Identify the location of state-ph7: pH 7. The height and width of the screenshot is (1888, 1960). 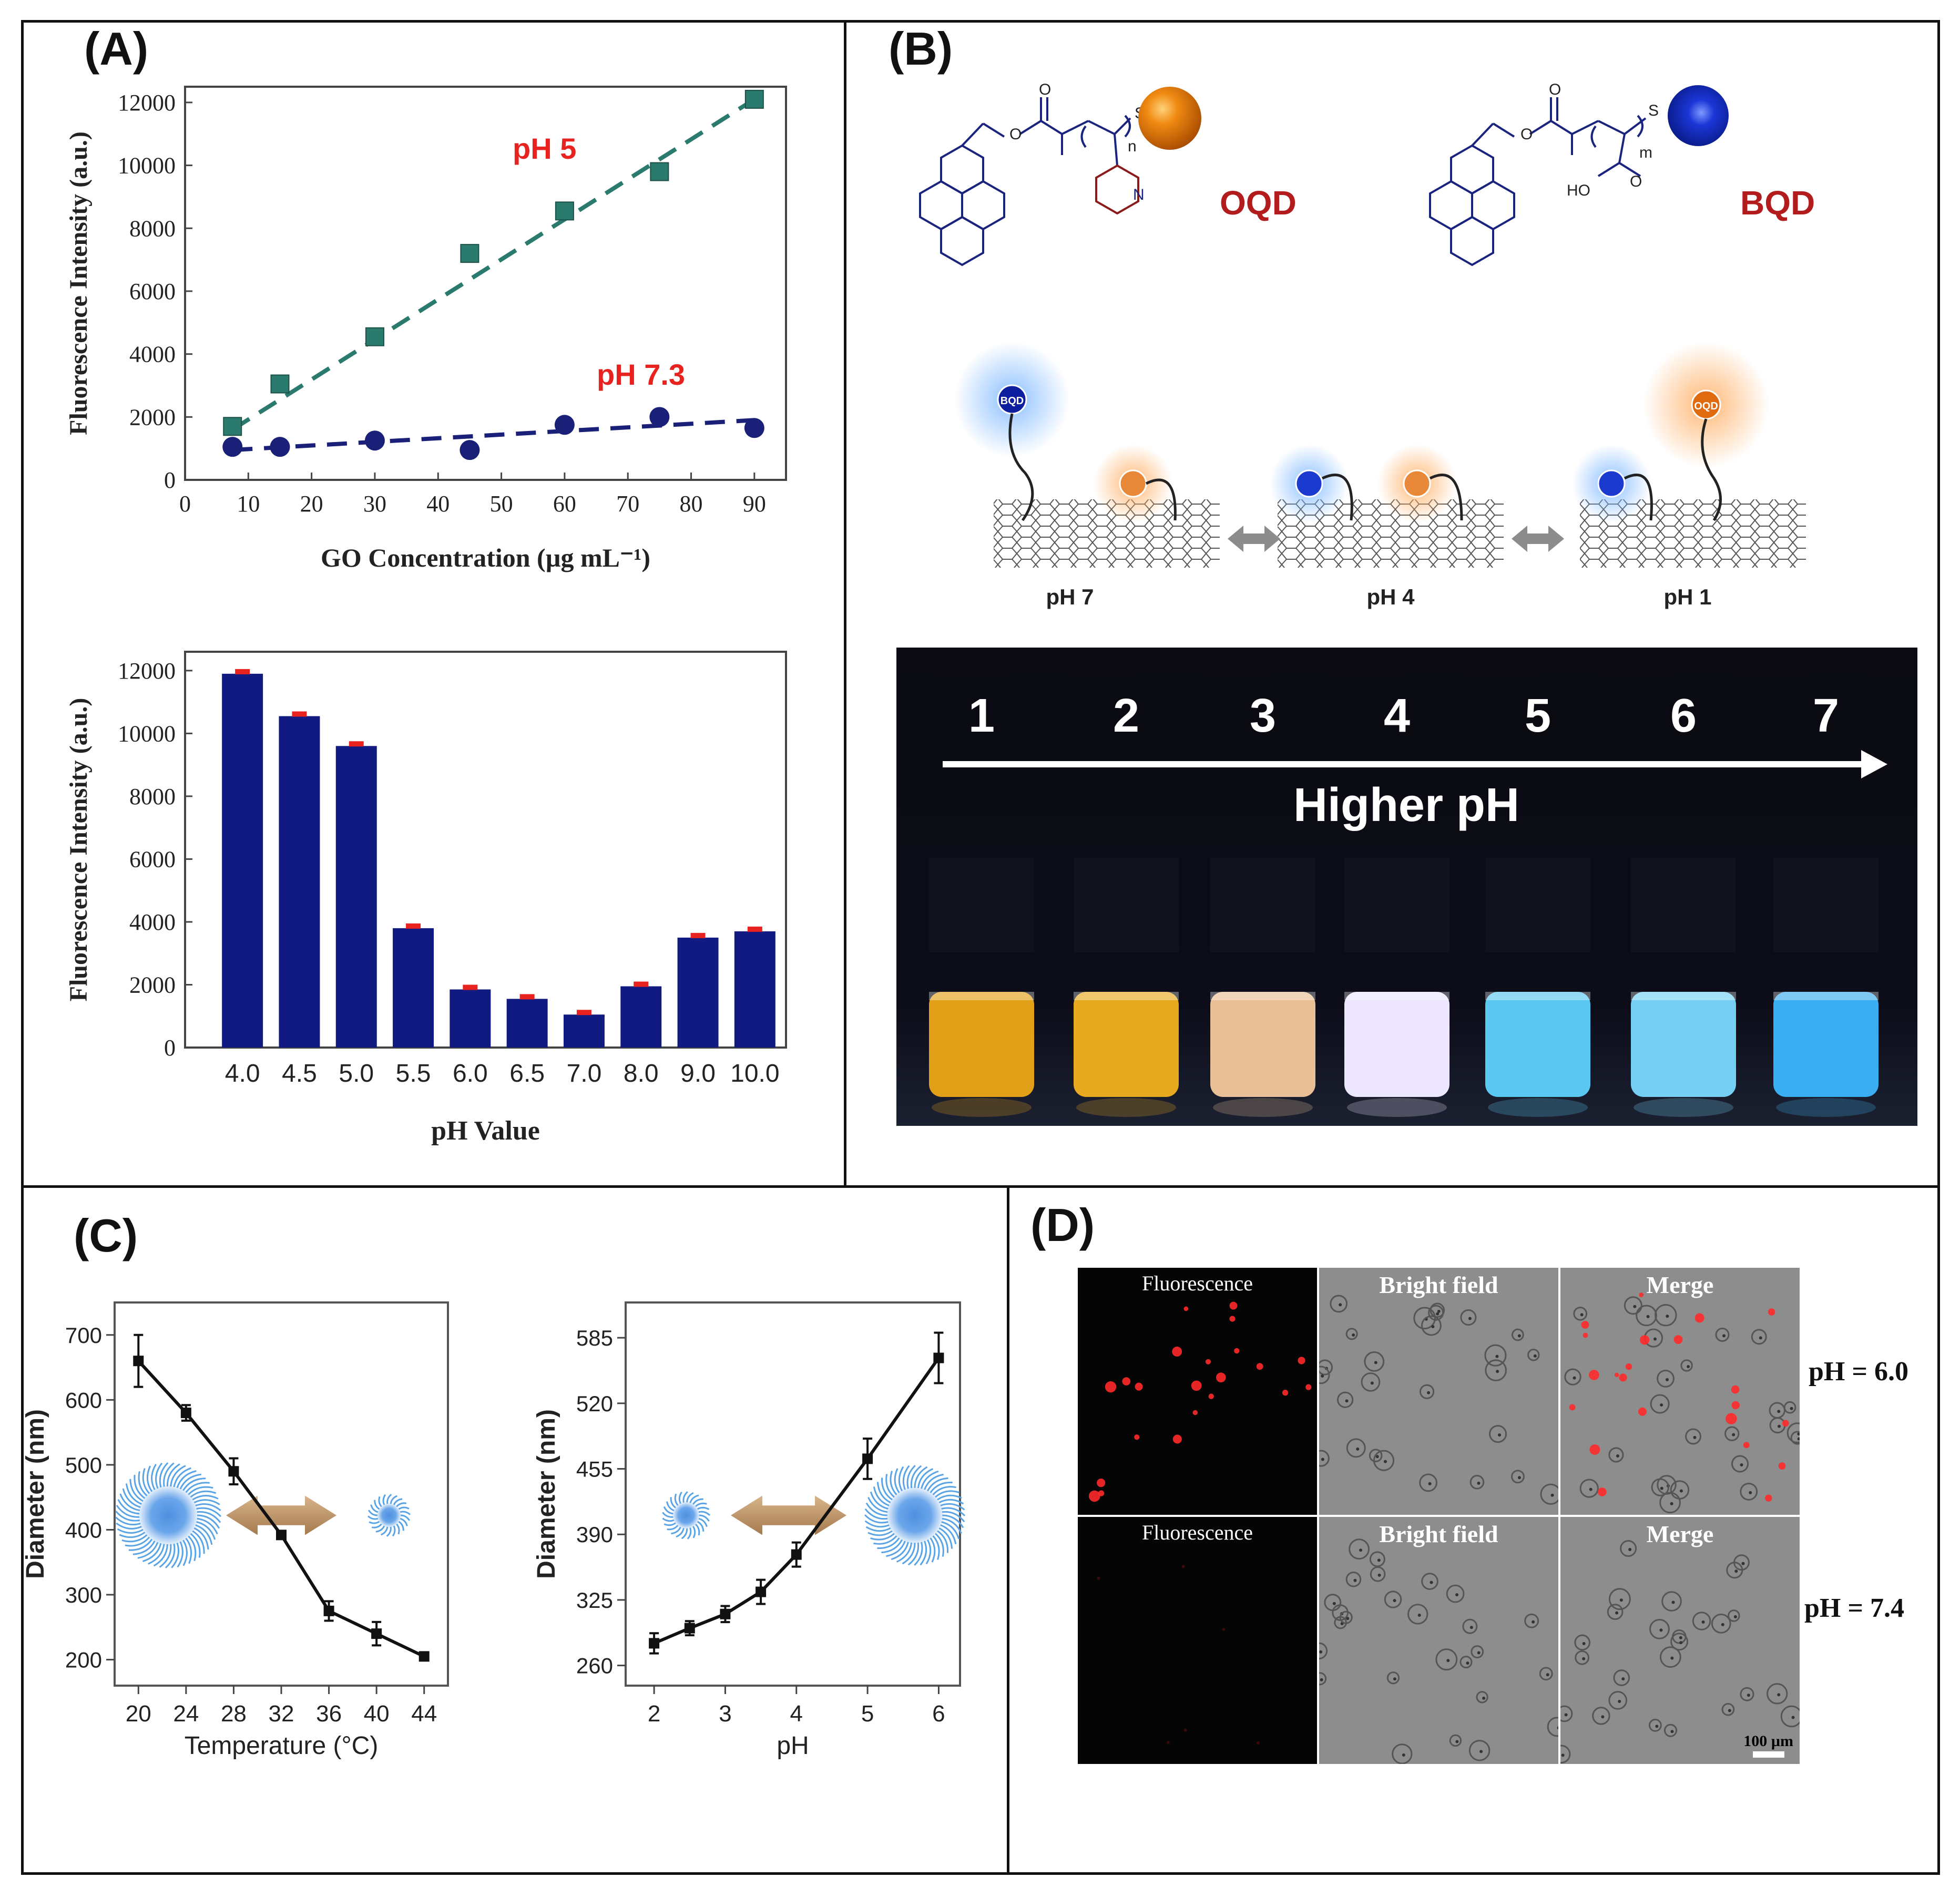
(1070, 596).